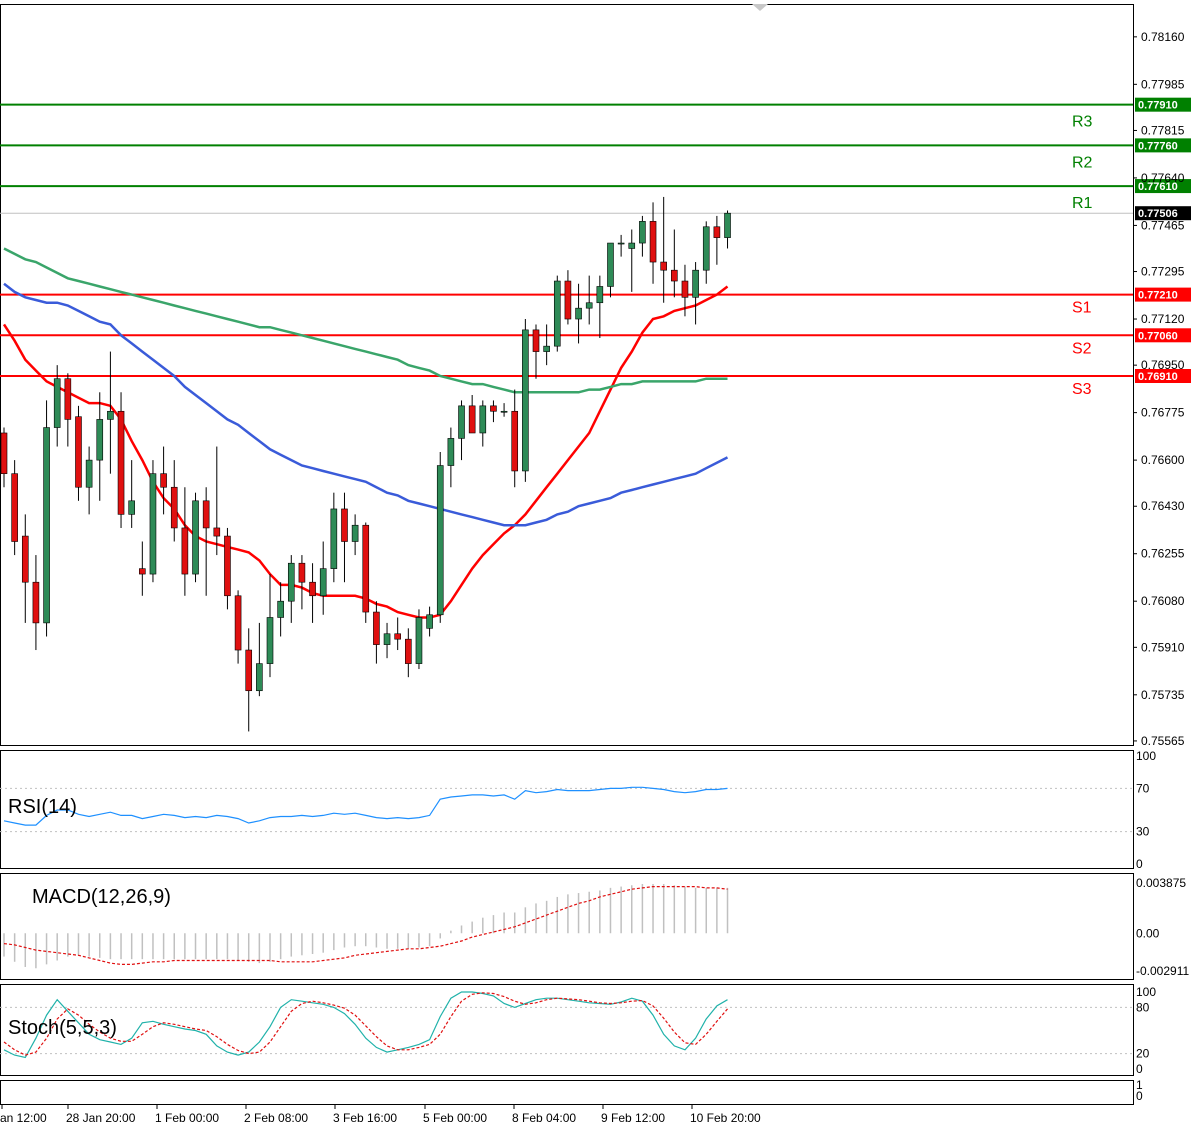 Image resolution: width=1200 pixels, height=1137 pixels. I want to click on rsi-pane: 100 70 30 0 RSI(14), so click(578, 810).